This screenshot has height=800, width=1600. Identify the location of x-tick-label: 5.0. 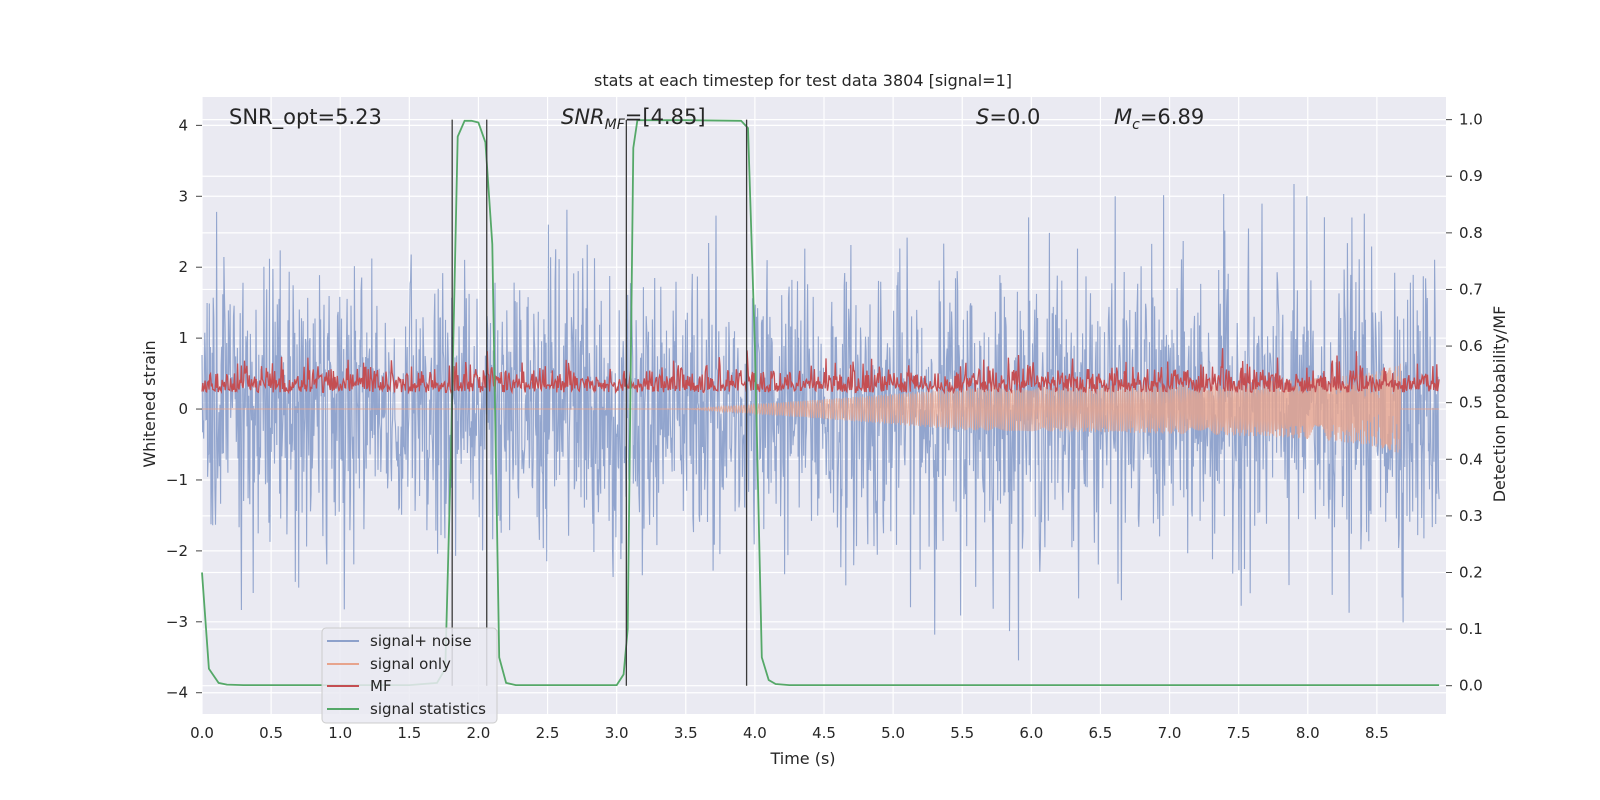
(893, 733).